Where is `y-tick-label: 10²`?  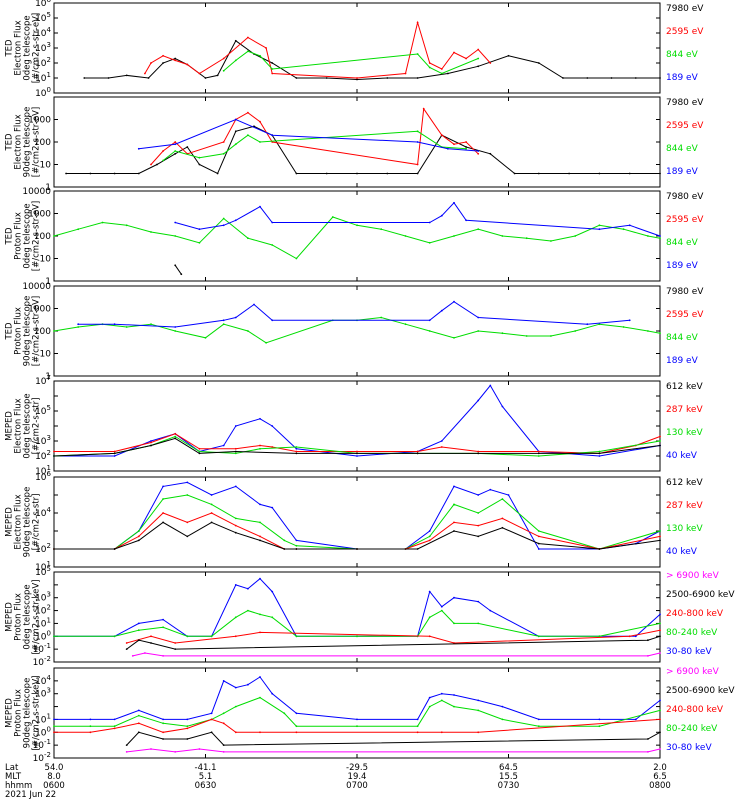
y-tick-label: 10² is located at coordinates (43, 455).